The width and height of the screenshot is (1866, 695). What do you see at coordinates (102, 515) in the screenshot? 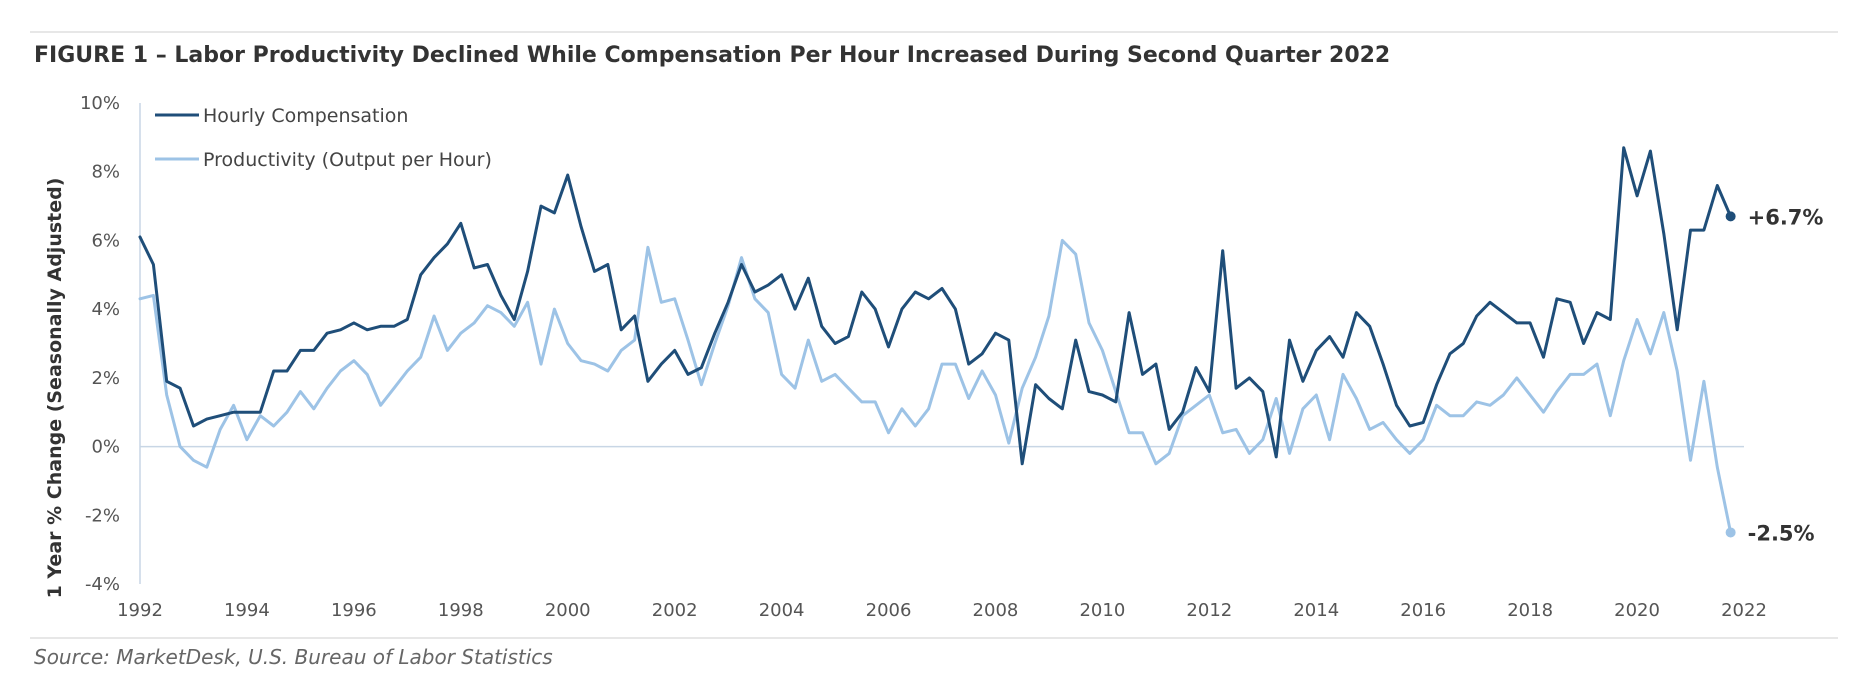
I see `y-tick-label: -2%` at bounding box center [102, 515].